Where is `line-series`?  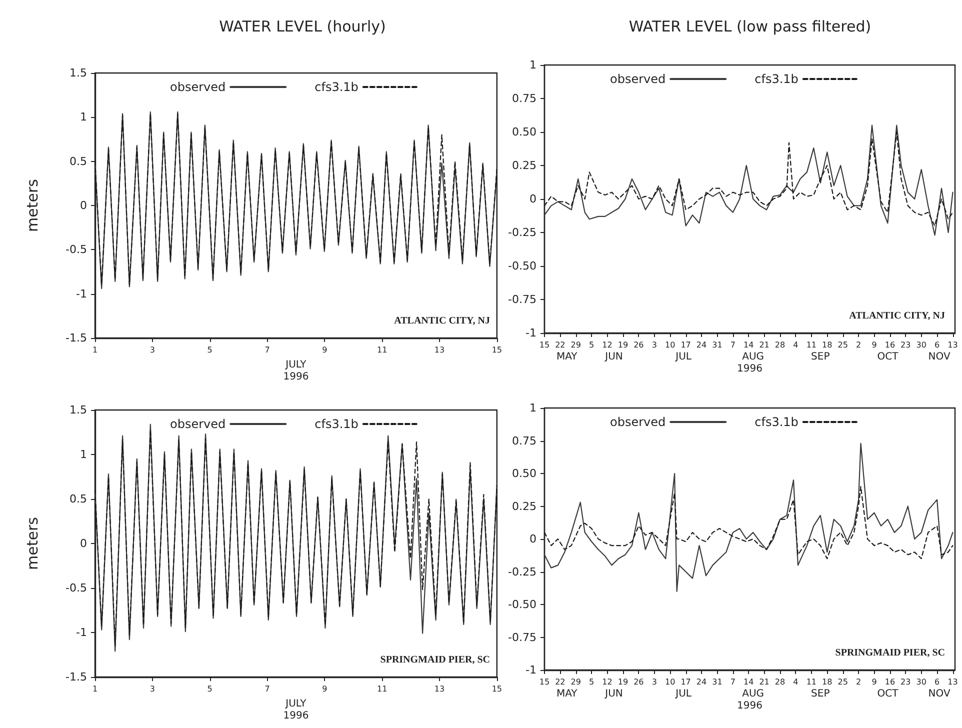
line-series is located at coordinates (749, 517).